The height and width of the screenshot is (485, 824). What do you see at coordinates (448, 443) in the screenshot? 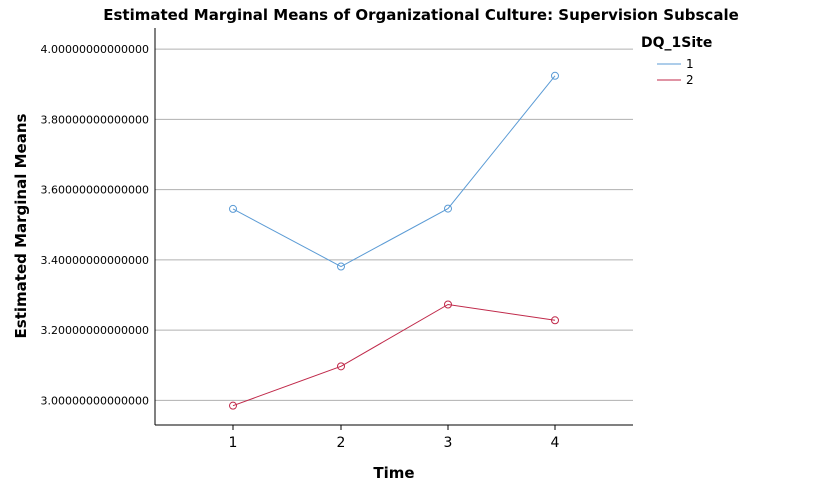
I see `x-tick-label: 3` at bounding box center [448, 443].